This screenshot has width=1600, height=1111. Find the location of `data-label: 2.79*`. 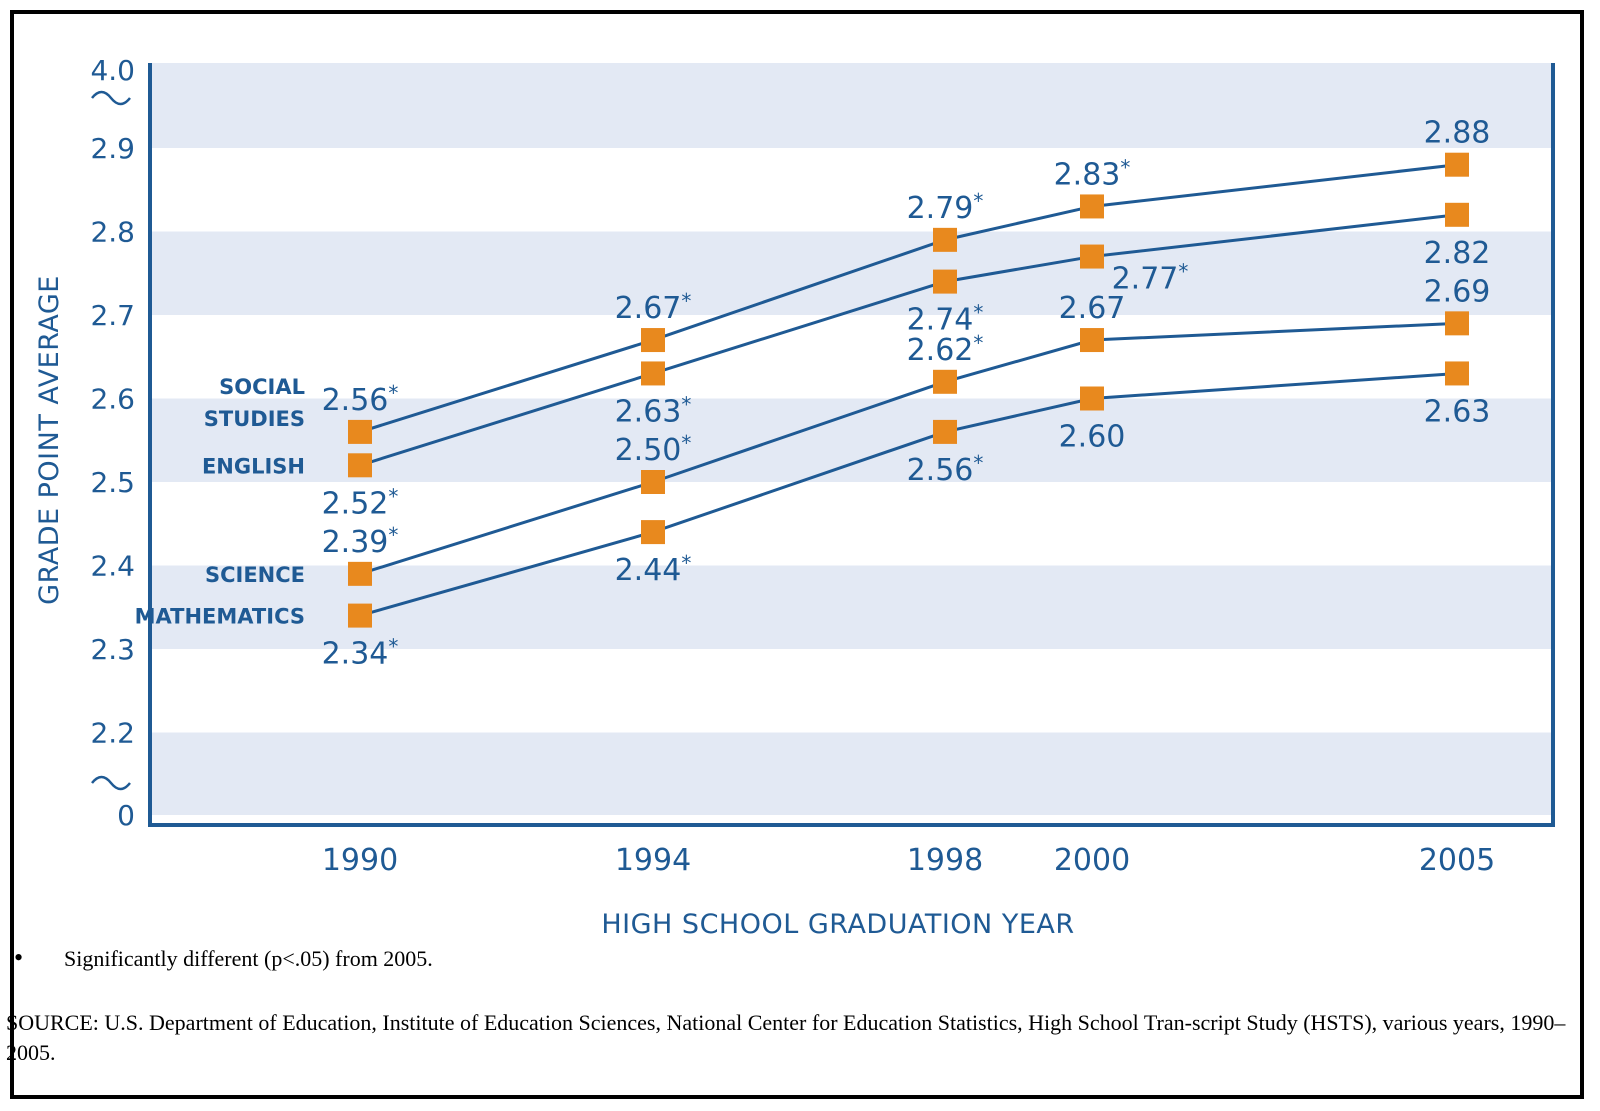

data-label: 2.79* is located at coordinates (945, 207).